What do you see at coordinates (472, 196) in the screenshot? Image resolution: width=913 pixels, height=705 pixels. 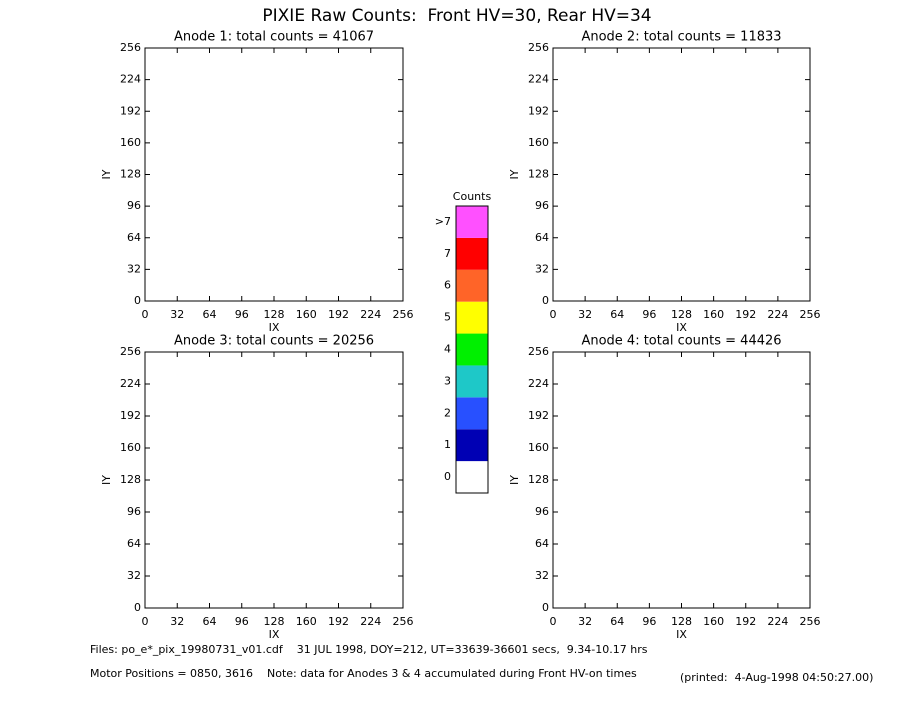 I see `colorbar-title: Counts` at bounding box center [472, 196].